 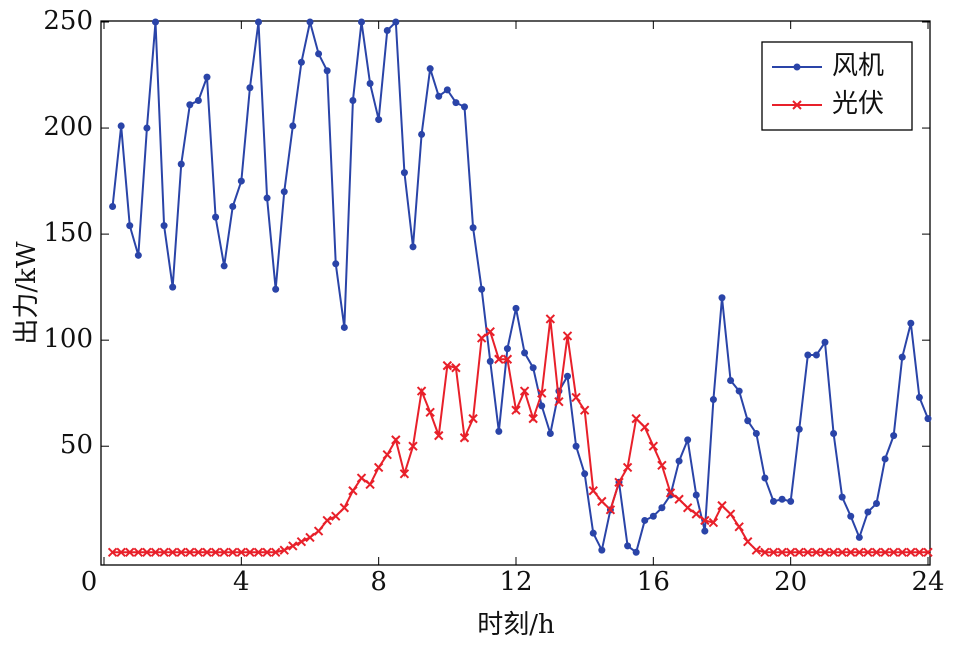 I want to click on y-tick-label: 200, so click(x=68, y=127).